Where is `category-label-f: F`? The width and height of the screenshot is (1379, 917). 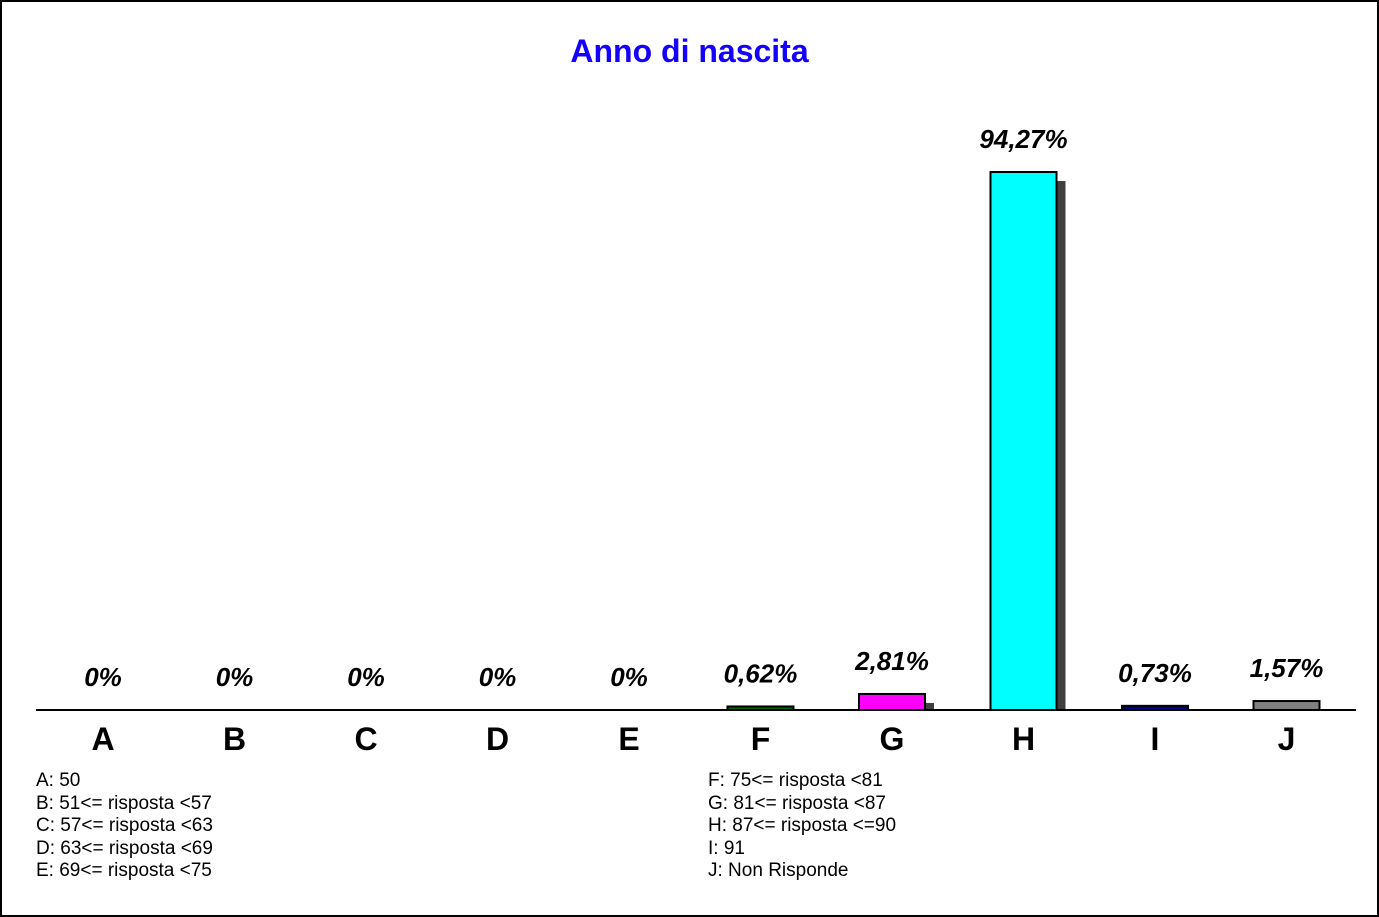 category-label-f: F is located at coordinates (761, 739).